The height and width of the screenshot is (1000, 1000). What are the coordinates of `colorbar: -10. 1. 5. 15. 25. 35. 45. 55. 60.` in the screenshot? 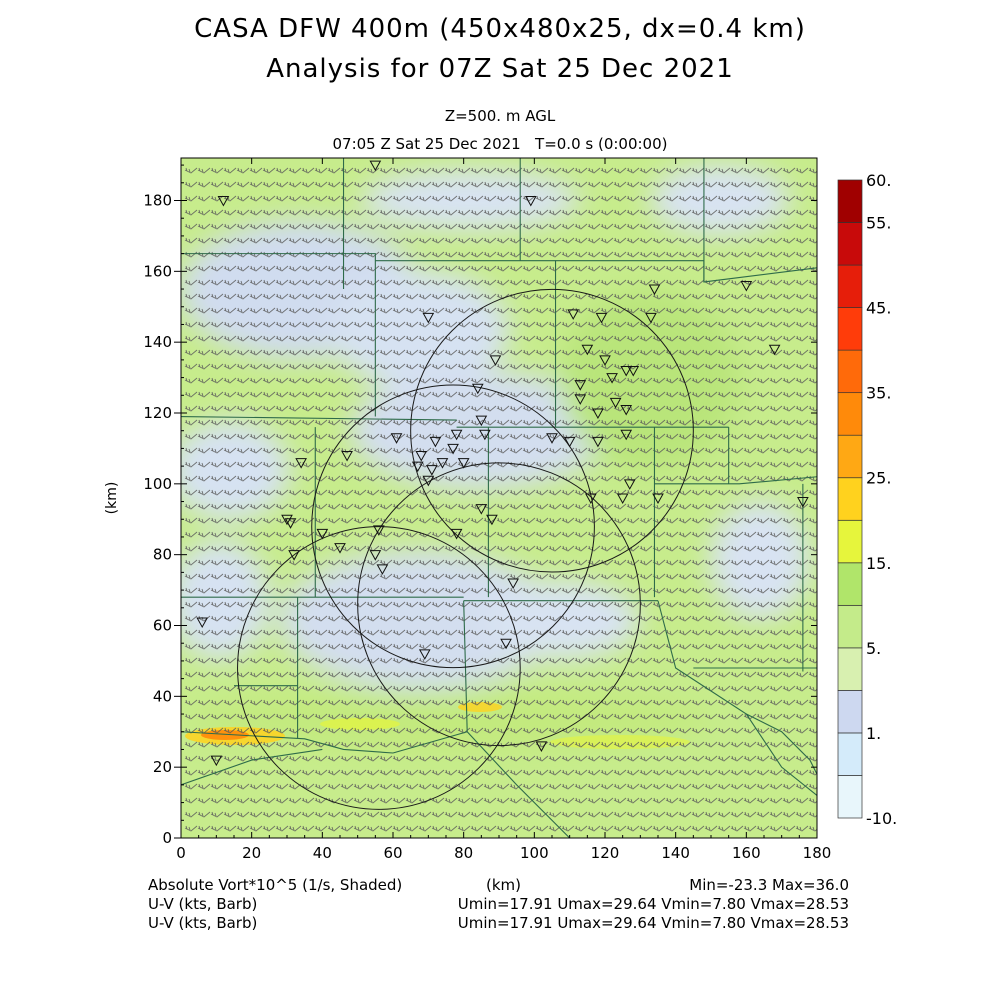 It's located at (867, 499).